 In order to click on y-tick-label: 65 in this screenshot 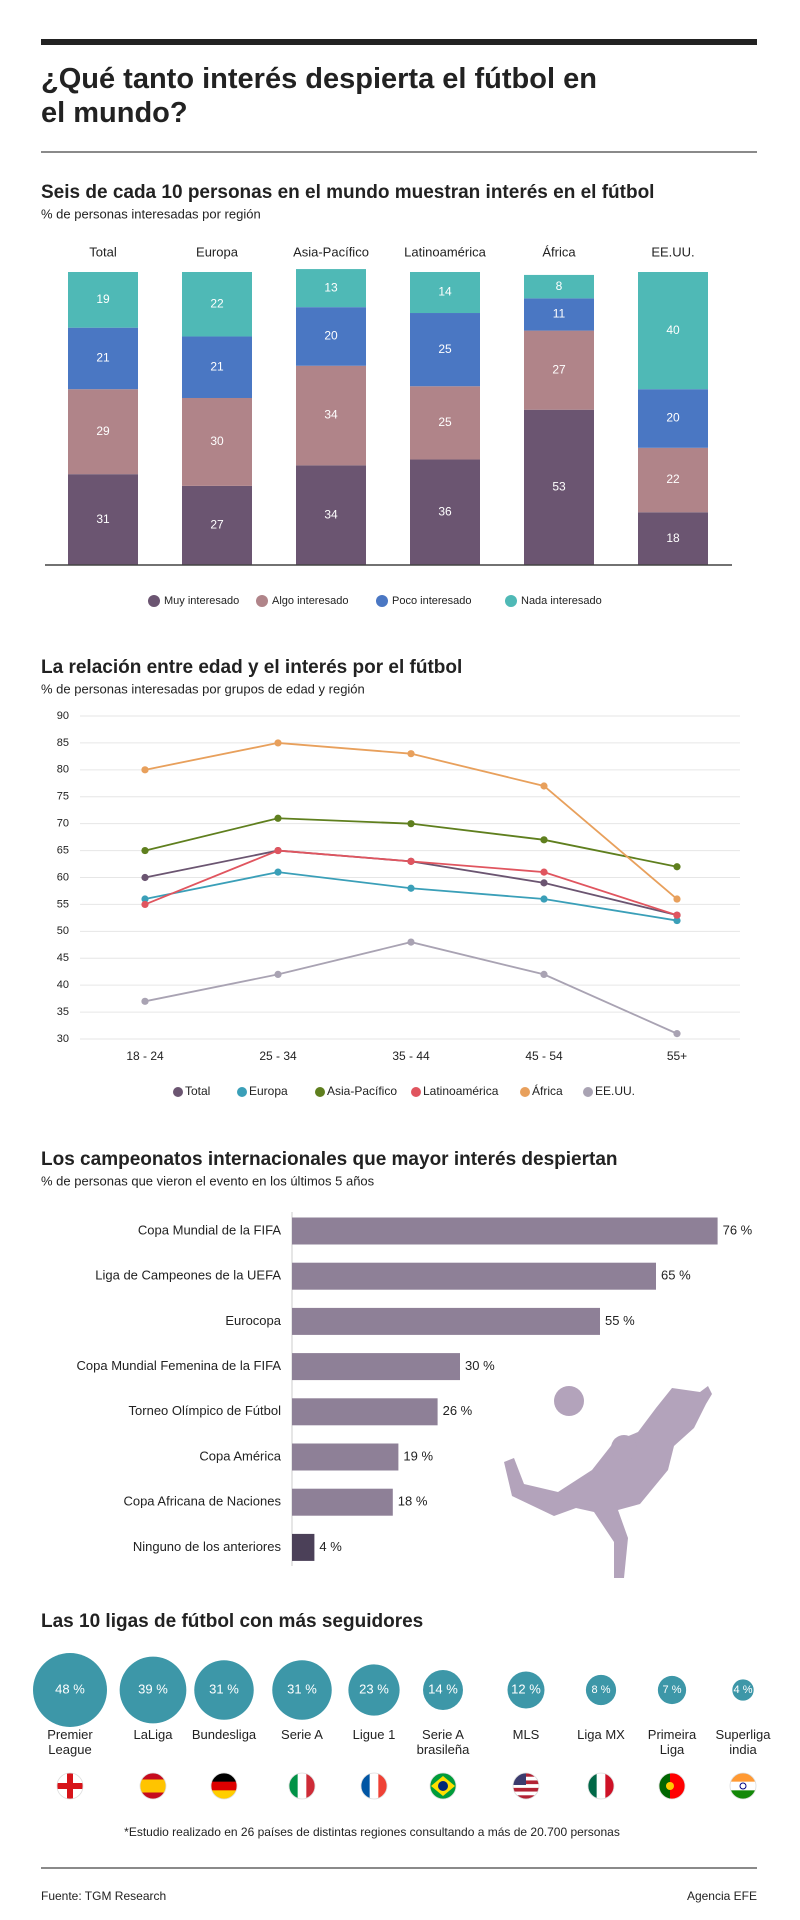, I will do `click(63, 850)`.